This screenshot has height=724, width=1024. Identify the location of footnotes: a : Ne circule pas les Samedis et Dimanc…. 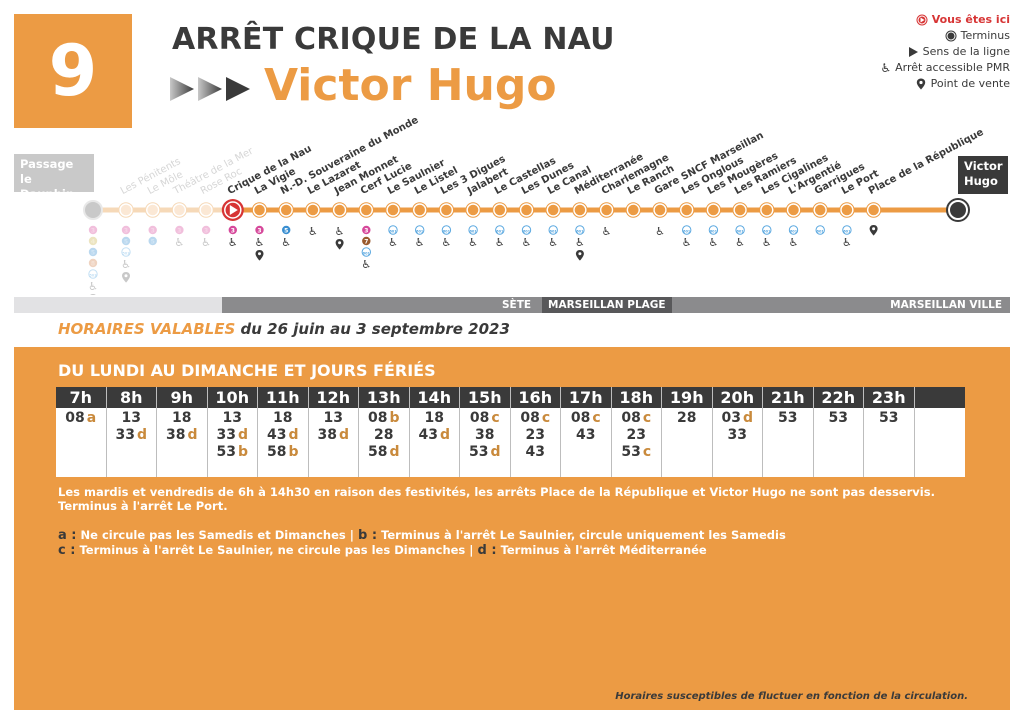
(422, 543).